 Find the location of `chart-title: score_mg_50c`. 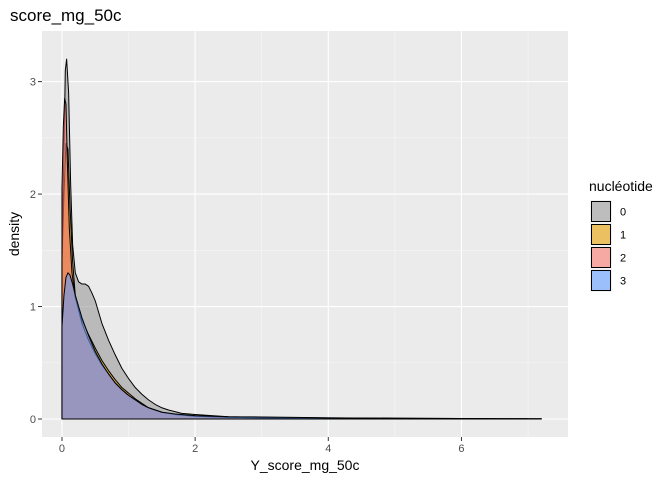

chart-title: score_mg_50c is located at coordinates (66, 15).